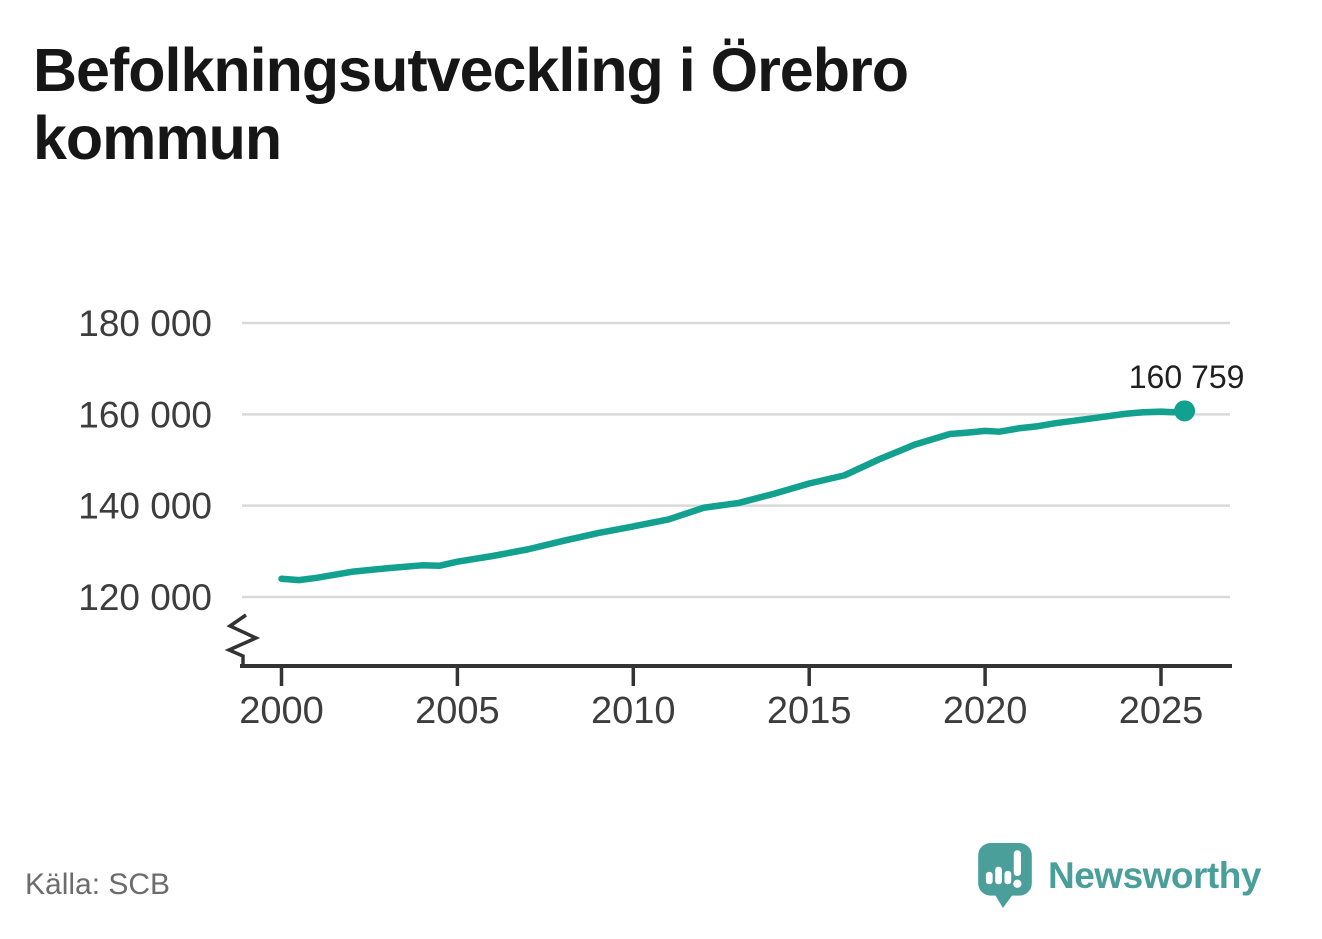 Image resolution: width=1322 pixels, height=939 pixels. I want to click on logo-exclamation-bar, so click(1017, 863).